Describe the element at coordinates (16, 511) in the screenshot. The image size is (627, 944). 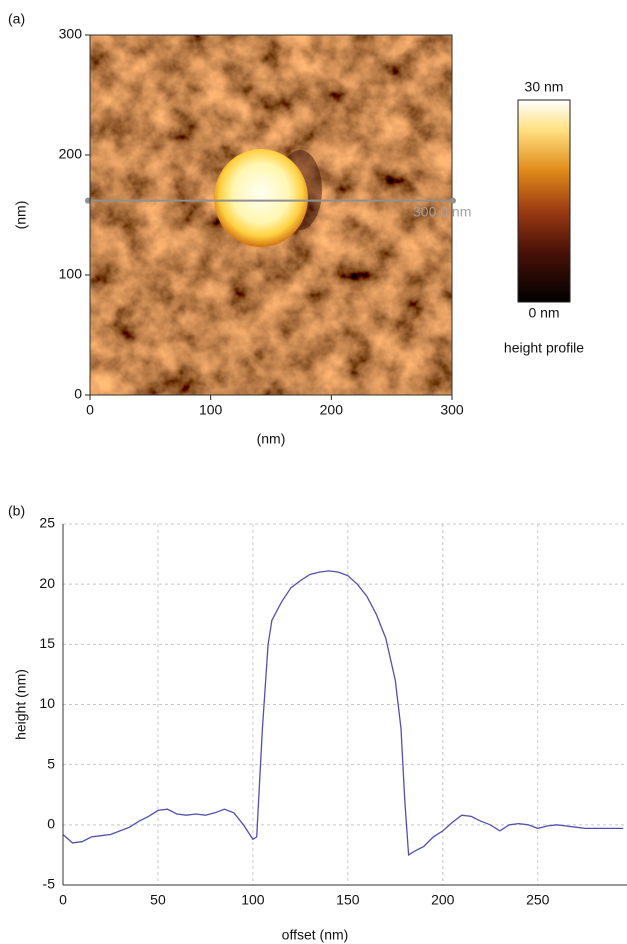
I see `panel-label: (b)` at that location.